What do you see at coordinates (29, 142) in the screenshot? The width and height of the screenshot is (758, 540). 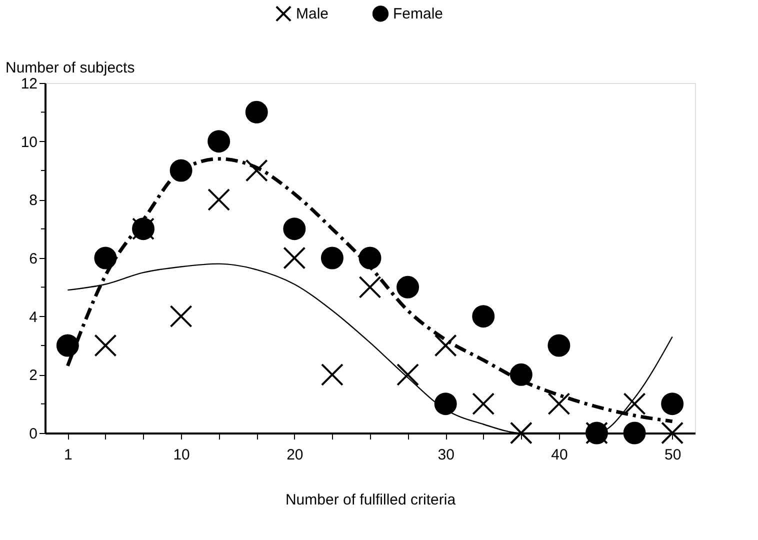 I see `y-tick-label: 10` at bounding box center [29, 142].